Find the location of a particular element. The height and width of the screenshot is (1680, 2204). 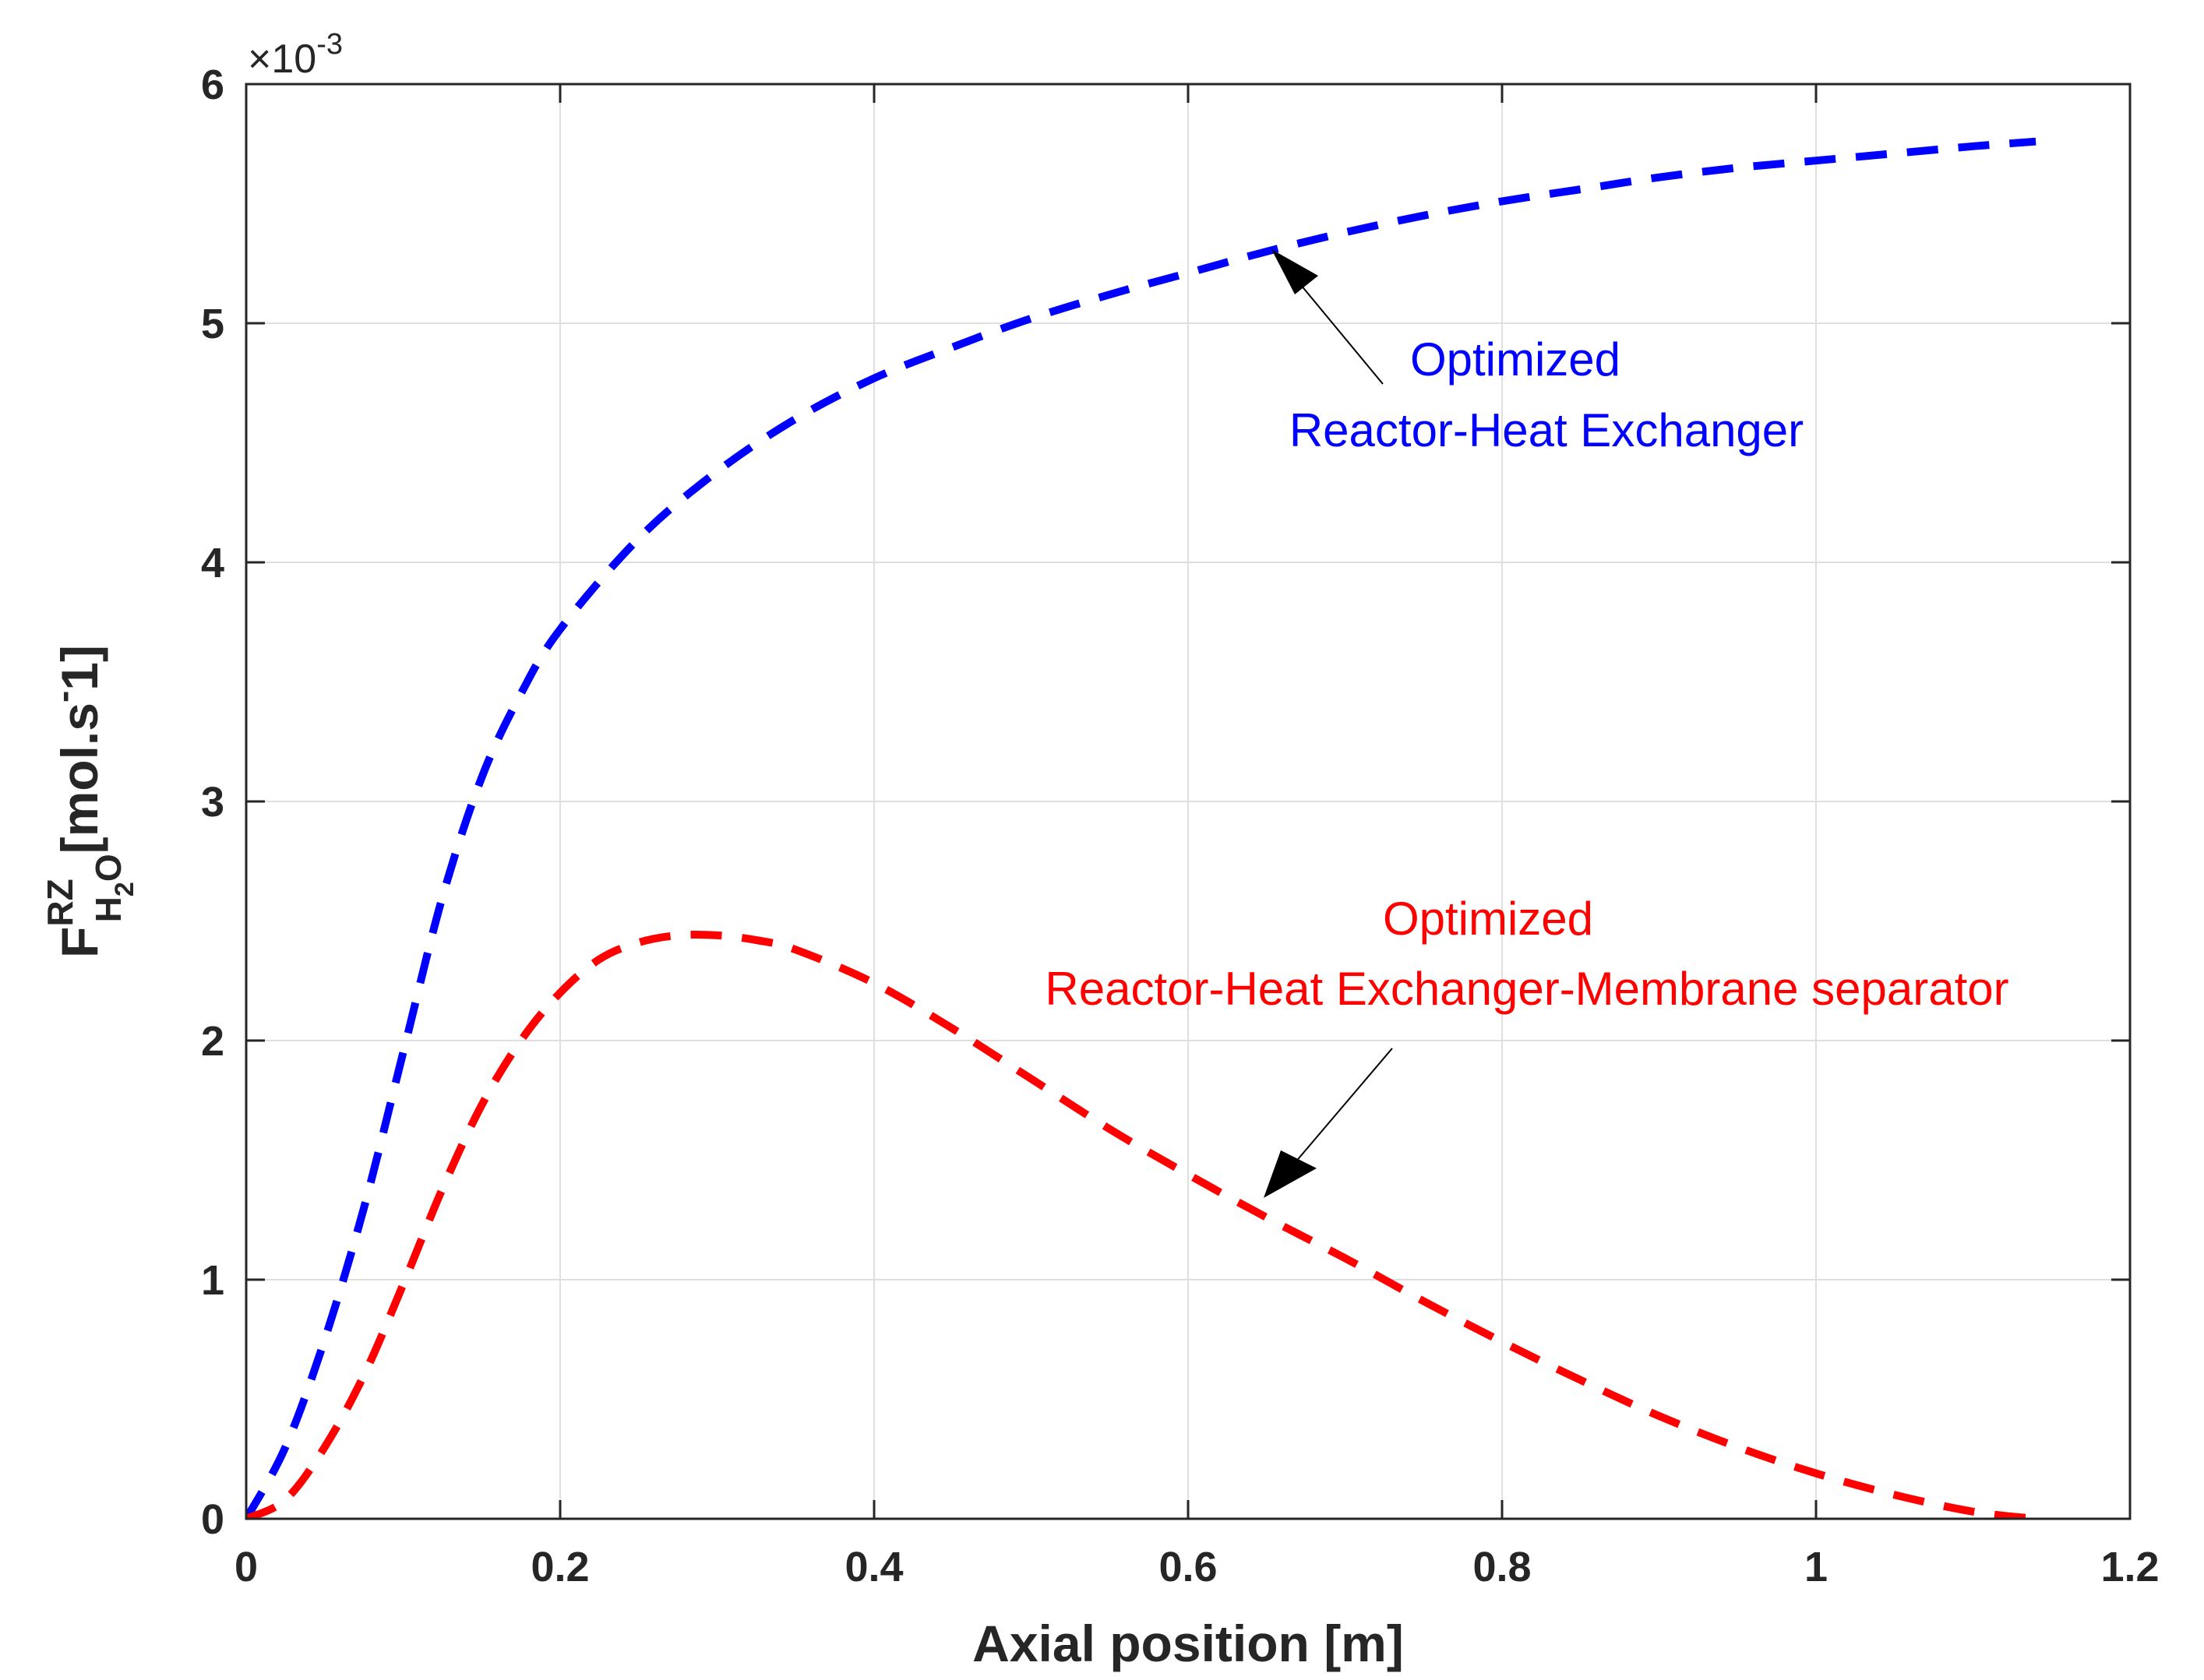

x-tick-label: 0 is located at coordinates (246, 1567).